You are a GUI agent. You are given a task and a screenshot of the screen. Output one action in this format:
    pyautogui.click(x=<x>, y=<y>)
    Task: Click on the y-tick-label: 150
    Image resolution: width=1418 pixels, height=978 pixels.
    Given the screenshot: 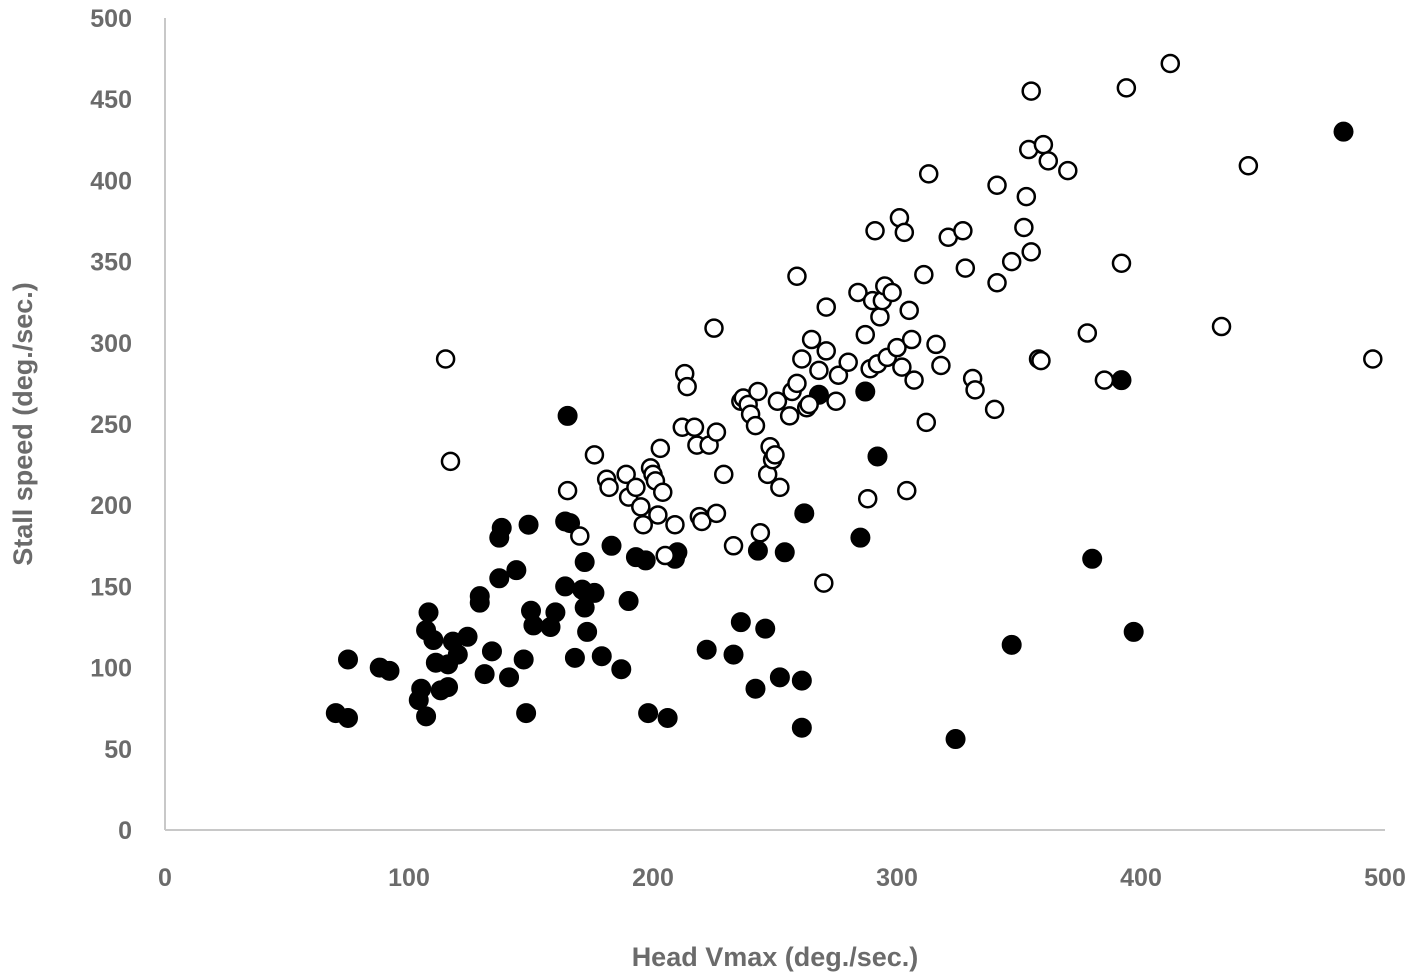 What is the action you would take?
    pyautogui.click(x=111, y=587)
    